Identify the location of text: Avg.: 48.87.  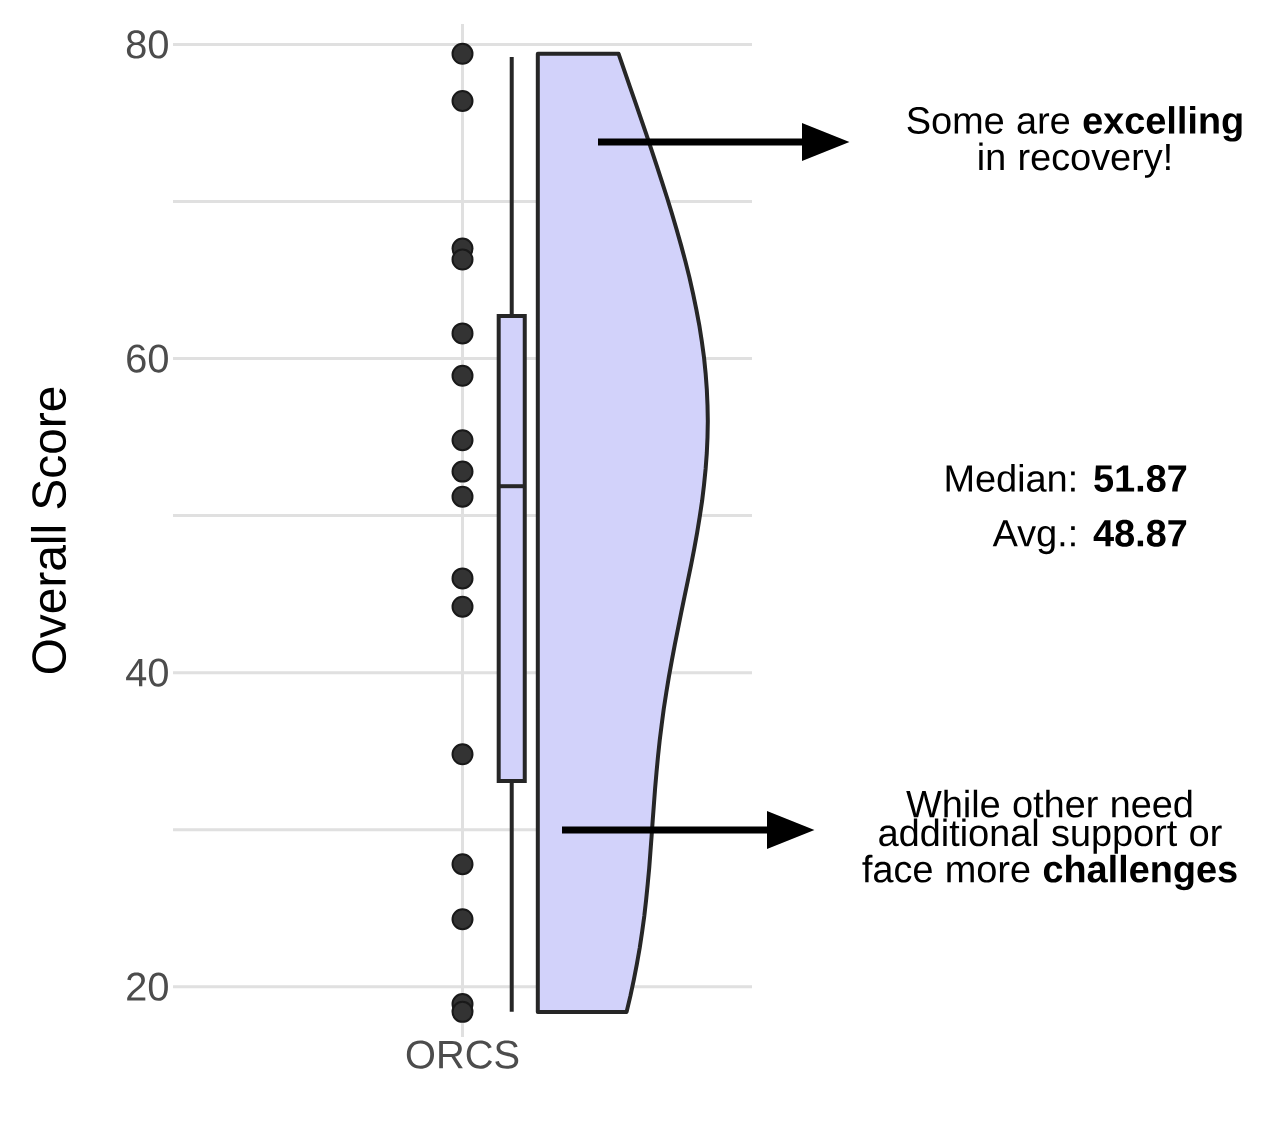
(1089, 537).